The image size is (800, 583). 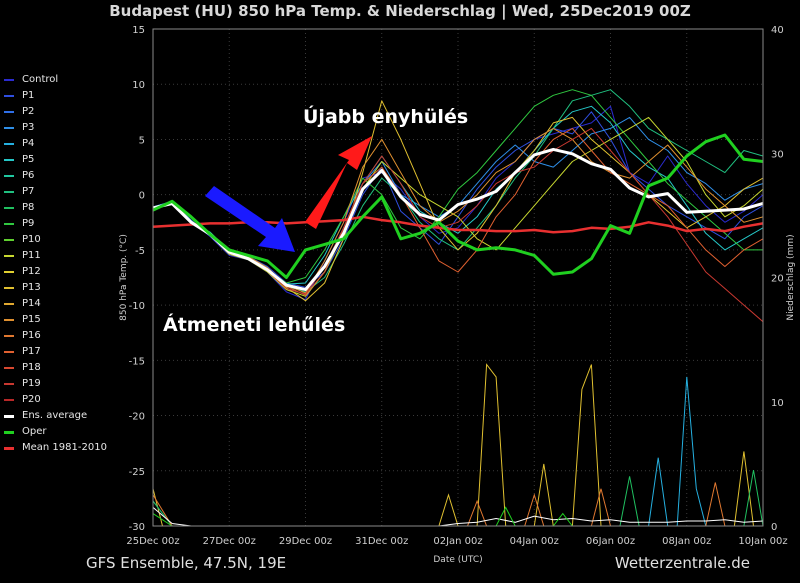 I want to click on precip-line-ens-average, so click(x=458, y=517).